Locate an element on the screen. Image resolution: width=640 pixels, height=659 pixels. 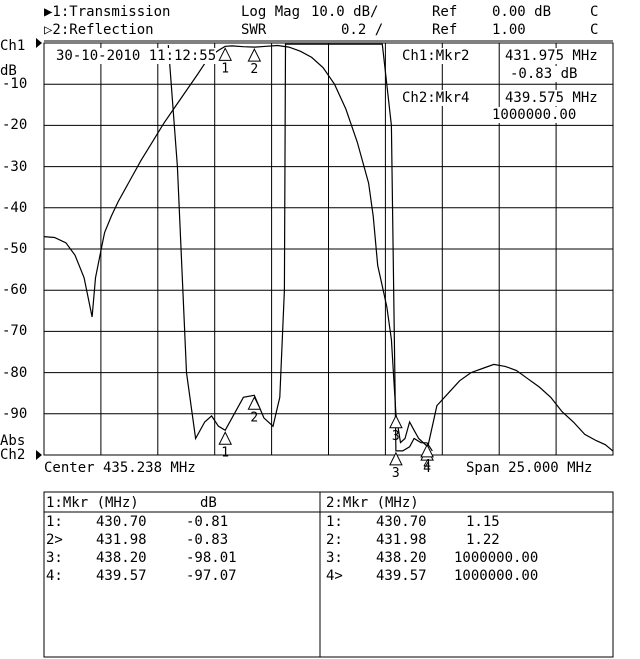
ch1-marker-freq: 431.975 MHz is located at coordinates (551, 56).